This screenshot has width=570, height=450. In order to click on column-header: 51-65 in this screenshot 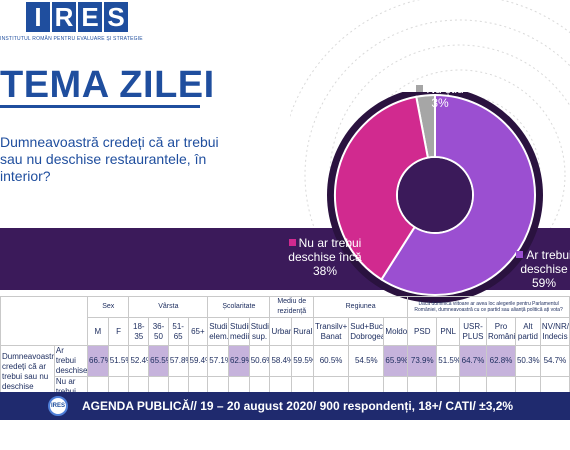, I will do `click(178, 331)`.